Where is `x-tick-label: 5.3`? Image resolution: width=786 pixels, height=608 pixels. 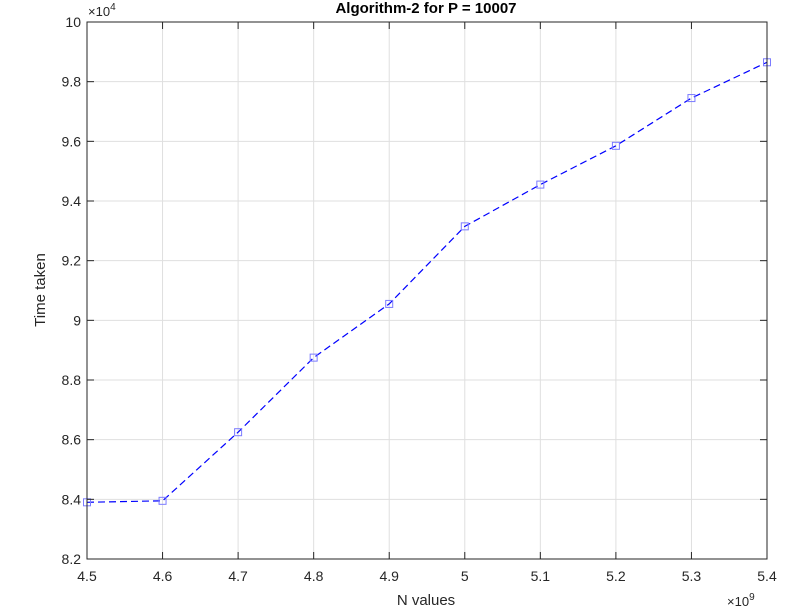
x-tick-label: 5.3 is located at coordinates (692, 576).